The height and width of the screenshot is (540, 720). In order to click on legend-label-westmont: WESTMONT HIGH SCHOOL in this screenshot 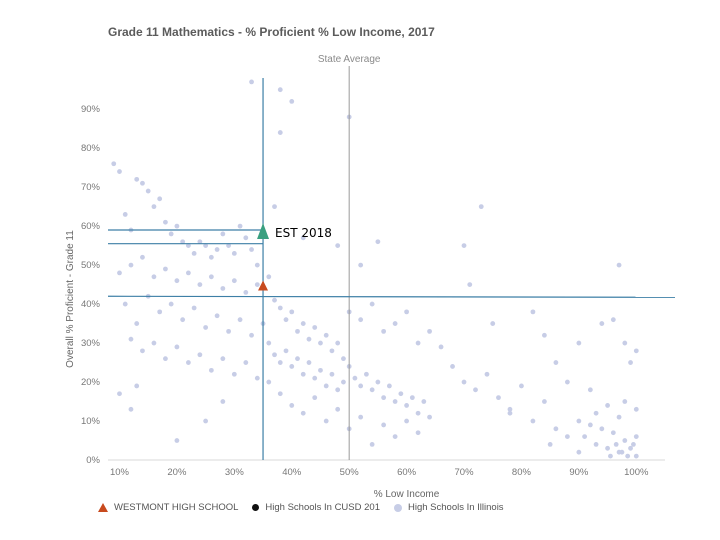, I will do `click(176, 507)`.